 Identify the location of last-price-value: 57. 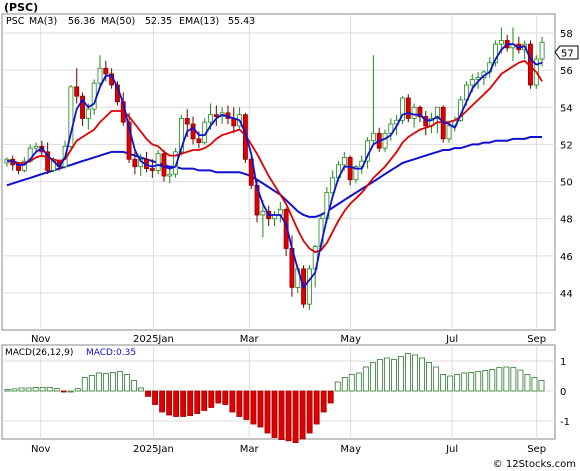
(567, 54).